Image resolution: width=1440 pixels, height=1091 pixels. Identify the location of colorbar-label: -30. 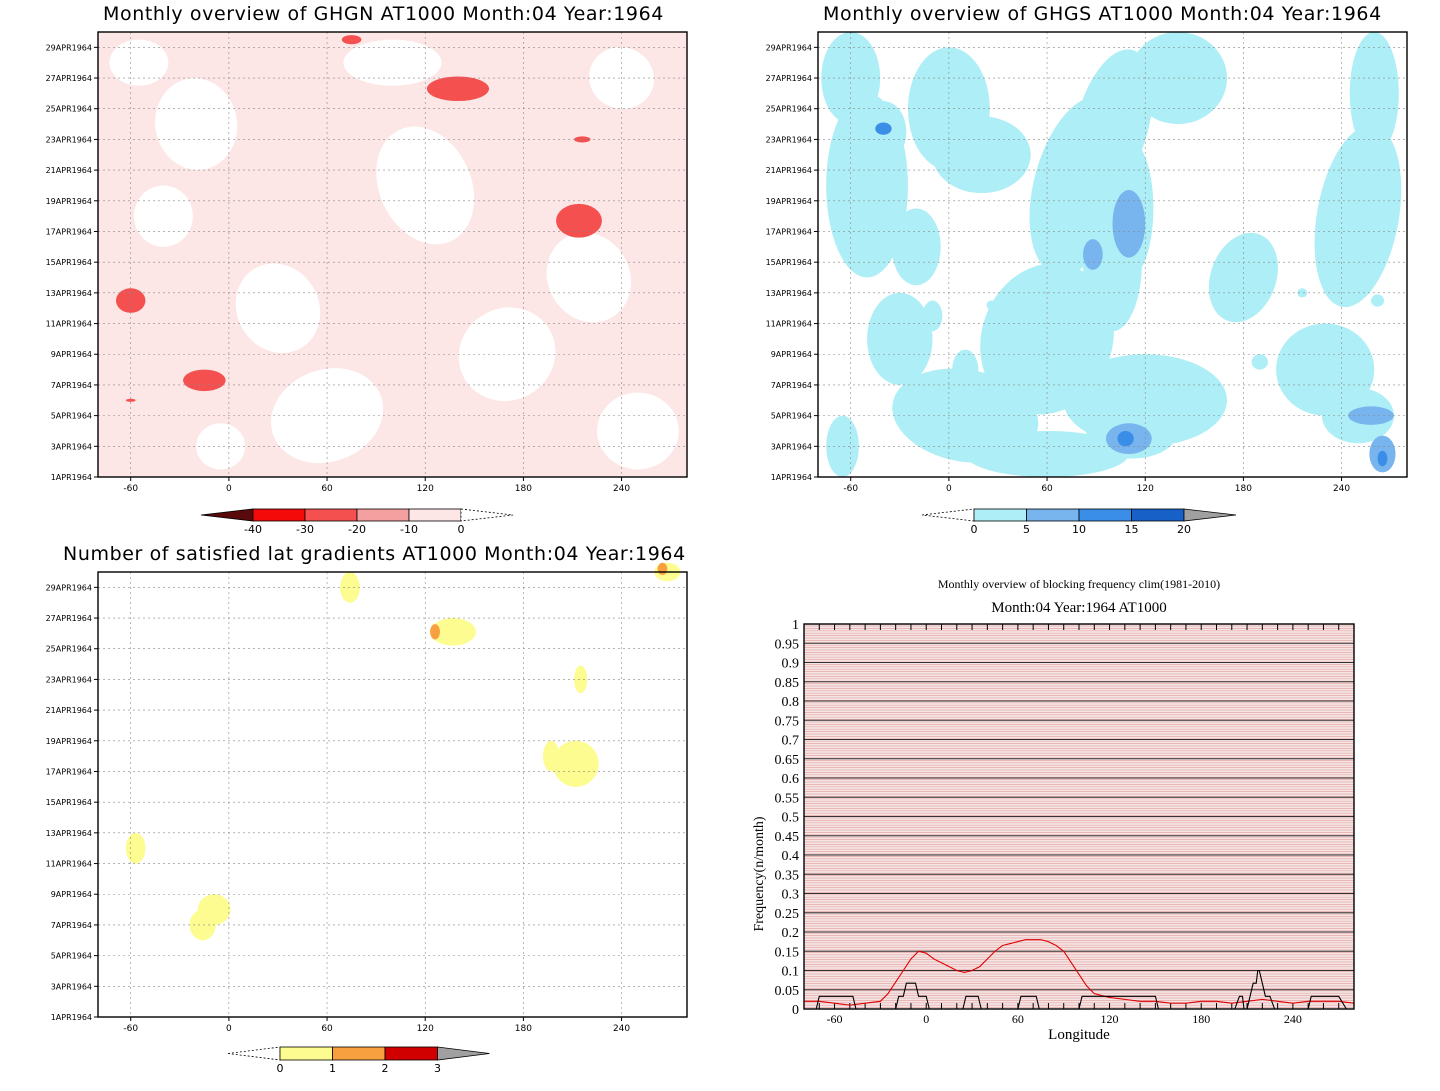
(305, 529).